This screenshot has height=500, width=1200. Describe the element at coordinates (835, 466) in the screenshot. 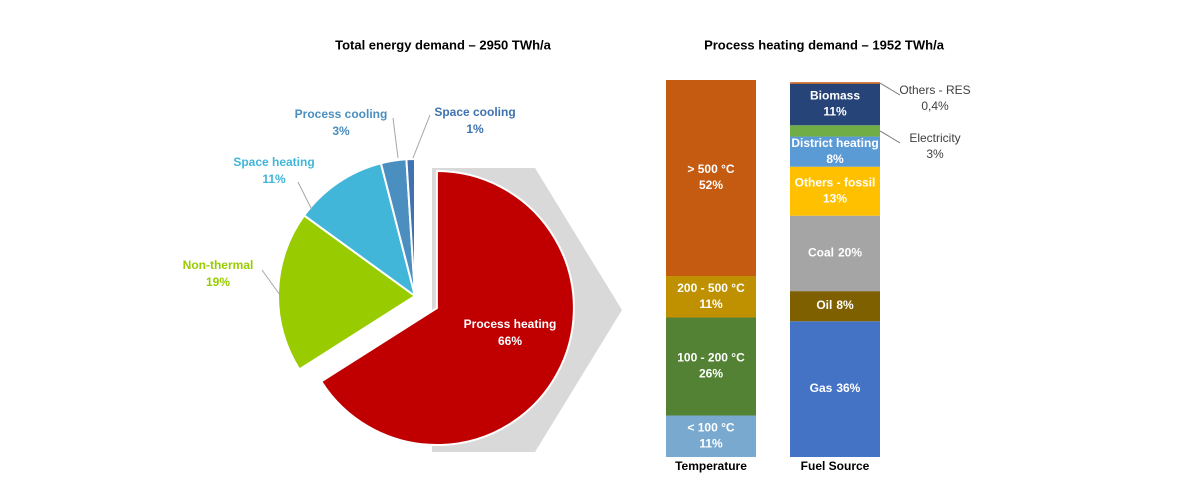

I see `x-tick-label: Fuel Source` at that location.